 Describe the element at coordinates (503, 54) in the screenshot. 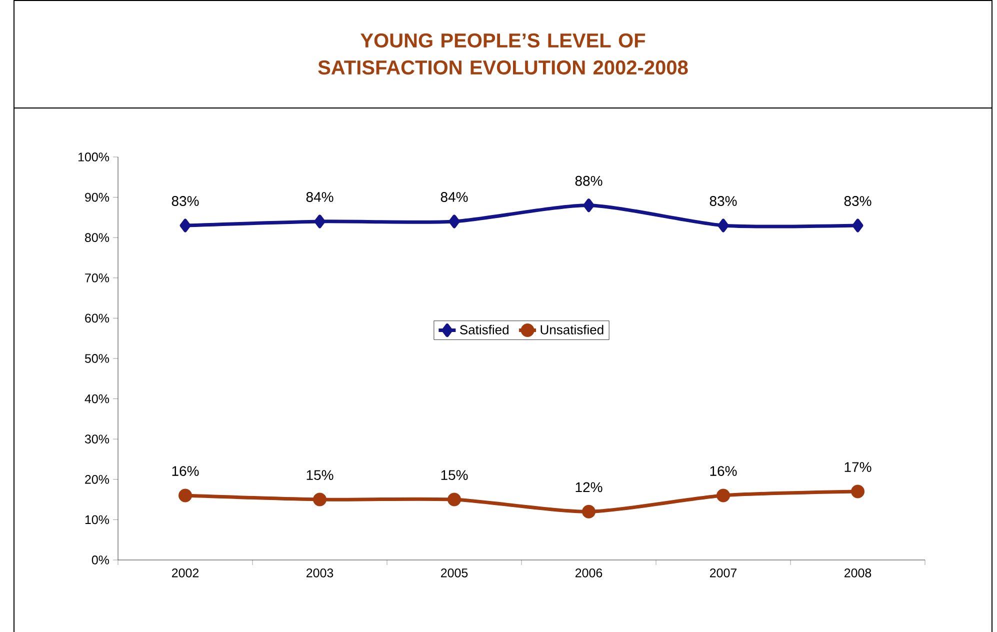

I see `chart-title: YOUNG PEOPLE’S LEVEL OF SATISFACTION EVOLUTION 2002-2008` at that location.